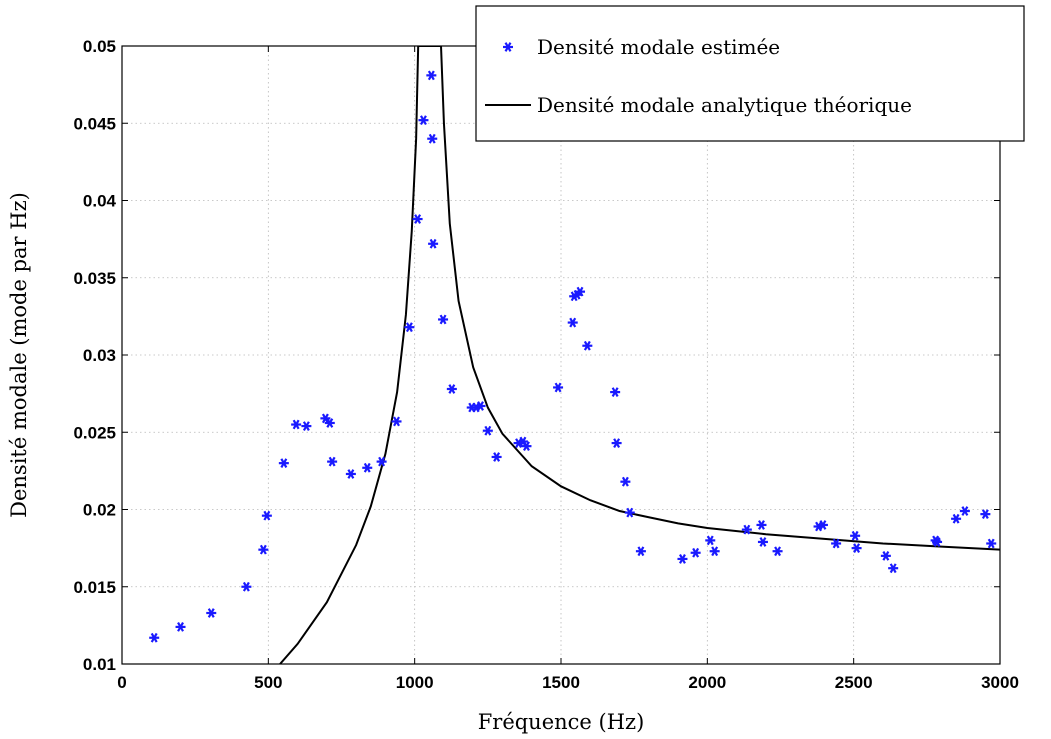  Describe the element at coordinates (561, 722) in the screenshot. I see `x-axis-title: Fréquence (Hz)` at that location.